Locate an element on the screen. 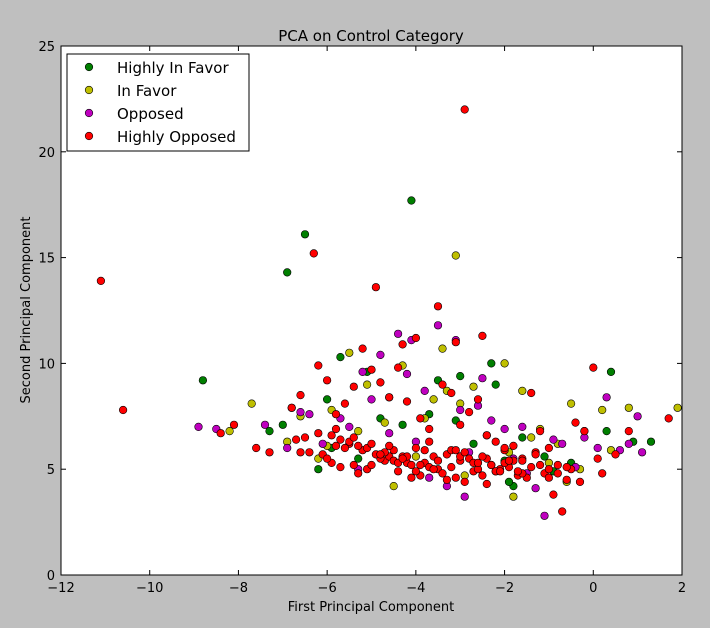 This screenshot has height=628, width=710. x-tick-label: 2 is located at coordinates (682, 588).